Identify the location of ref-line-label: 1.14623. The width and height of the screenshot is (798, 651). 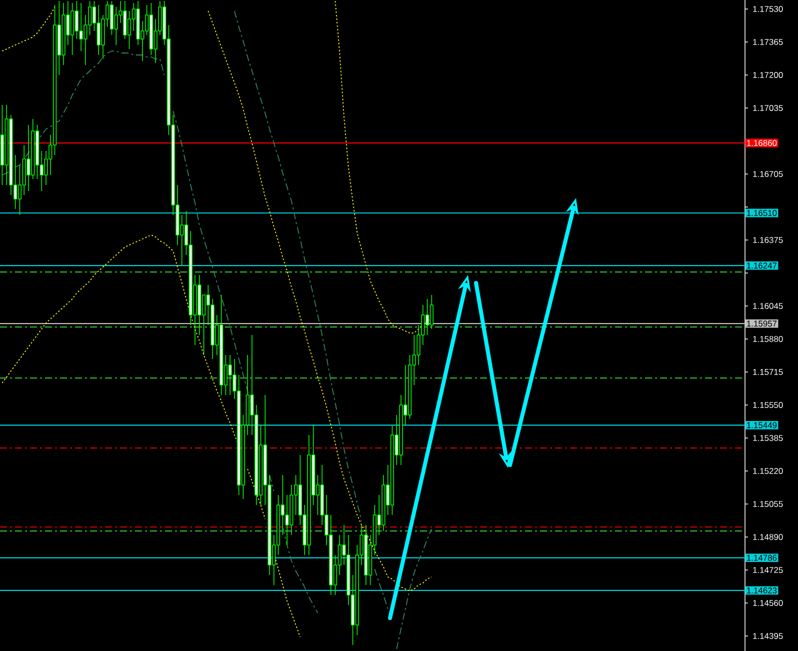
(762, 590).